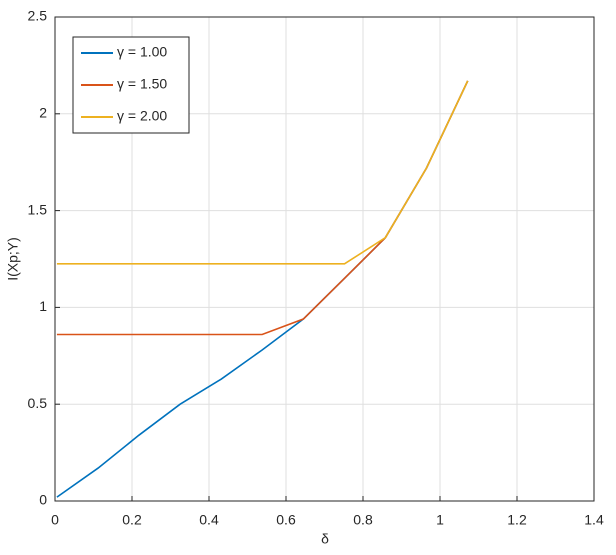 The height and width of the screenshot is (555, 616). Describe the element at coordinates (13, 259) in the screenshot. I see `y-axis-label: I(Xp;Y)` at that location.